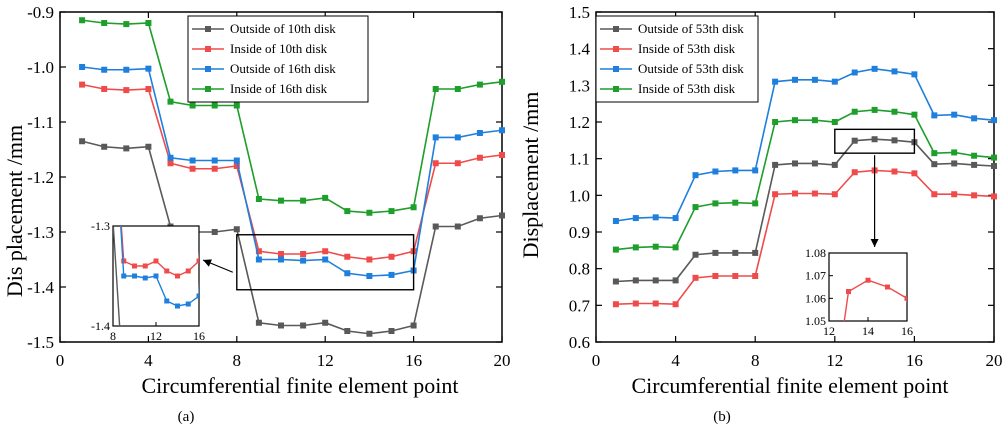 The image size is (1003, 432). What do you see at coordinates (40, 287) in the screenshot?
I see `y-tick-label: -1.4` at bounding box center [40, 287].